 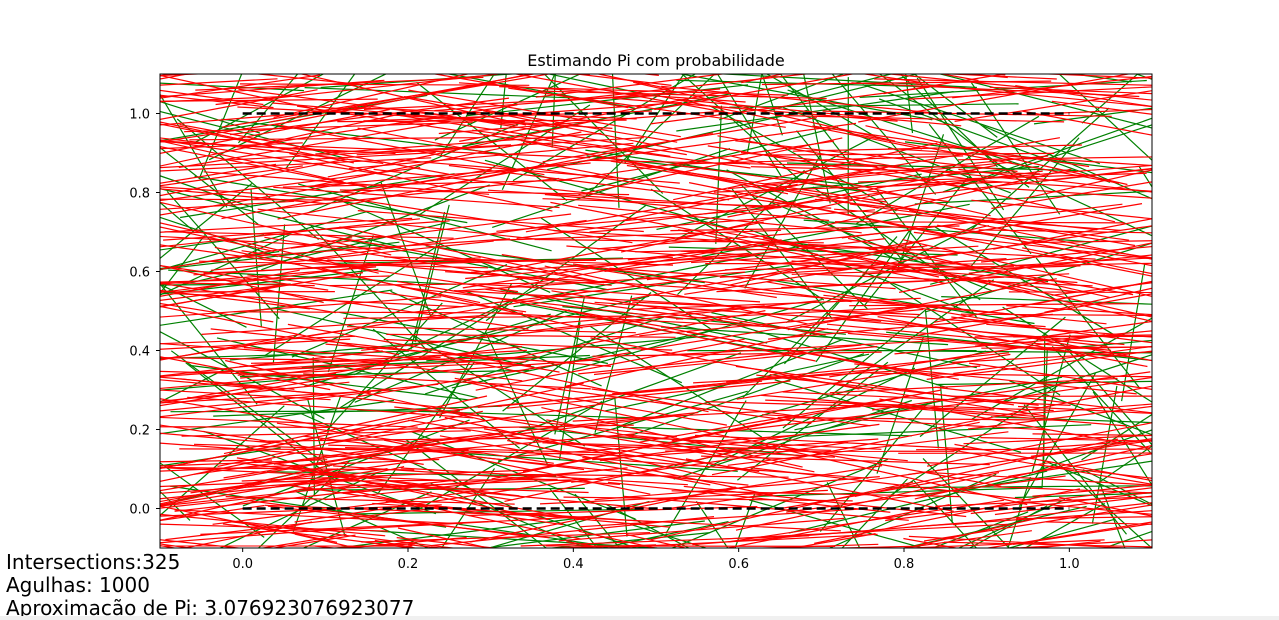 I want to click on x-tick-label: 0.4, so click(x=573, y=564).